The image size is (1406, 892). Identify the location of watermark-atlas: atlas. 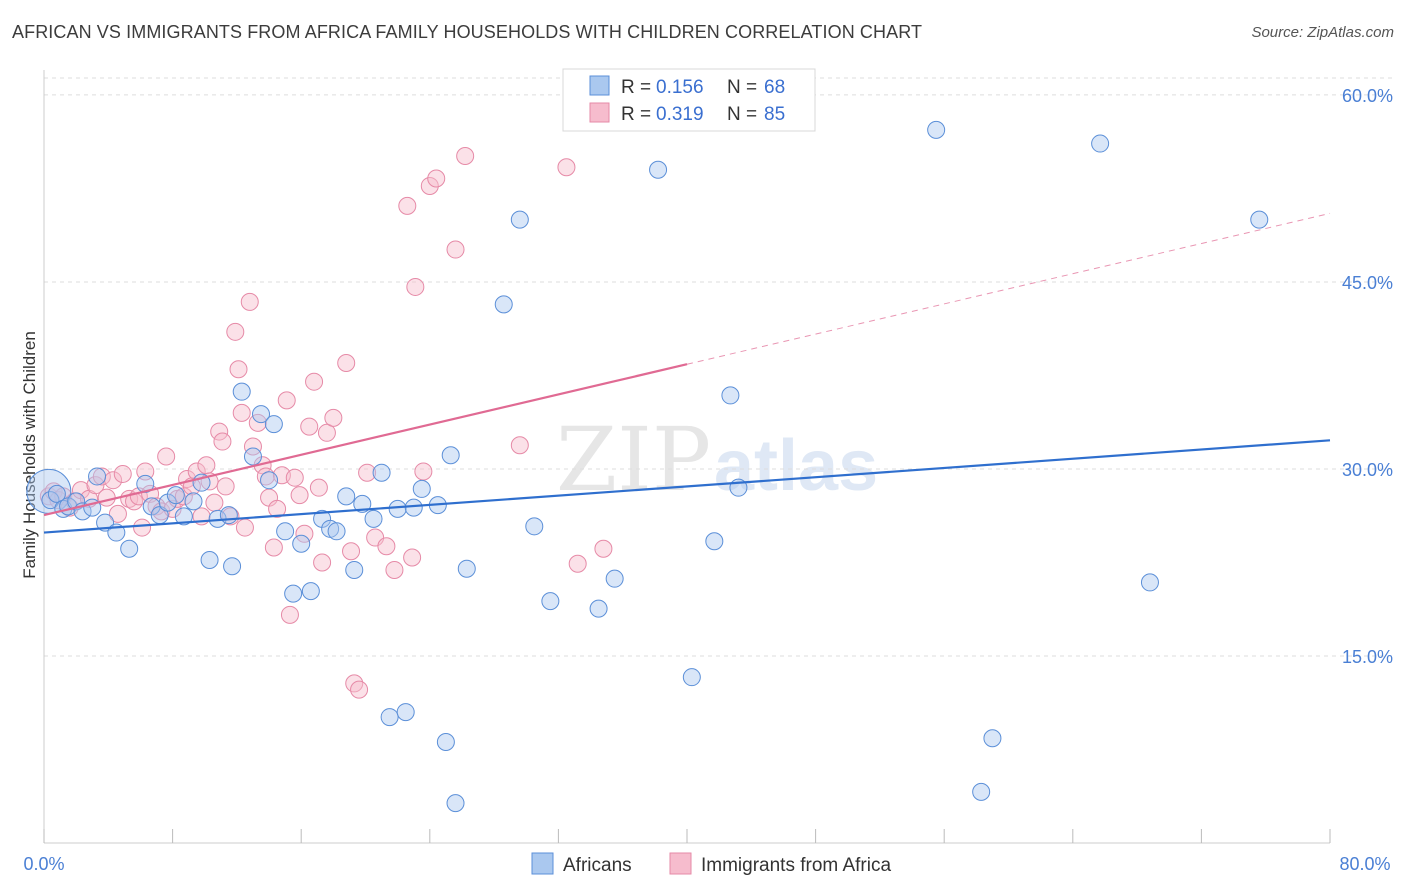
(796, 466).